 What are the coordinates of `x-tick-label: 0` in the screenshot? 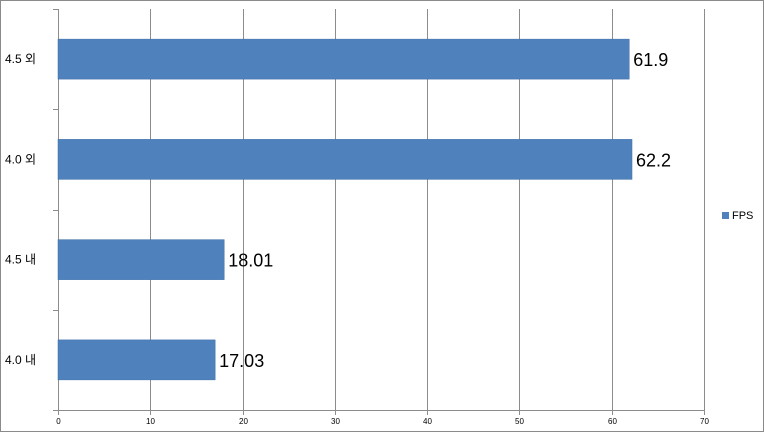 It's located at (58, 421).